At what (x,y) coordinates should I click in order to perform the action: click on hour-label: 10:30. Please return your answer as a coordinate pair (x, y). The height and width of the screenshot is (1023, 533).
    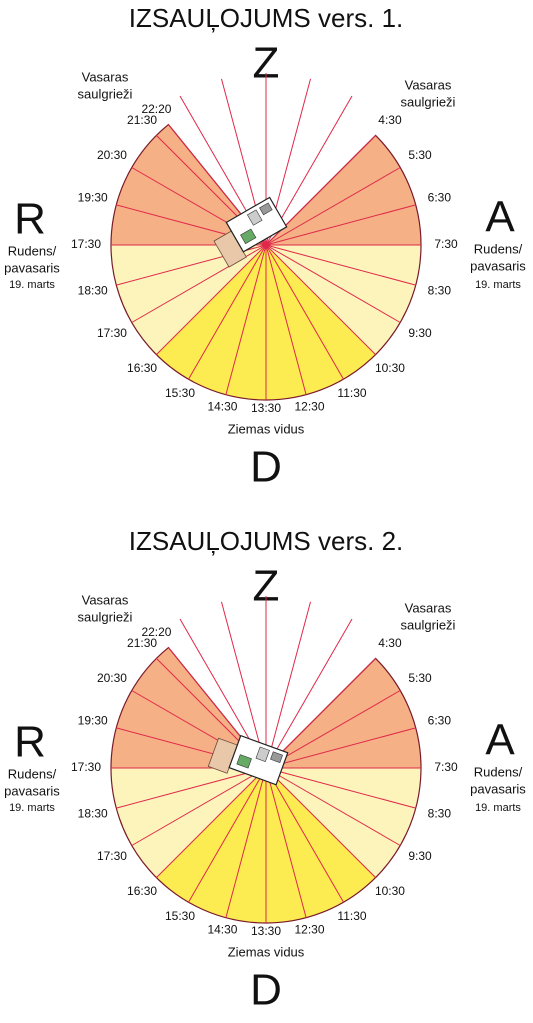
    Looking at the image, I should click on (390, 891).